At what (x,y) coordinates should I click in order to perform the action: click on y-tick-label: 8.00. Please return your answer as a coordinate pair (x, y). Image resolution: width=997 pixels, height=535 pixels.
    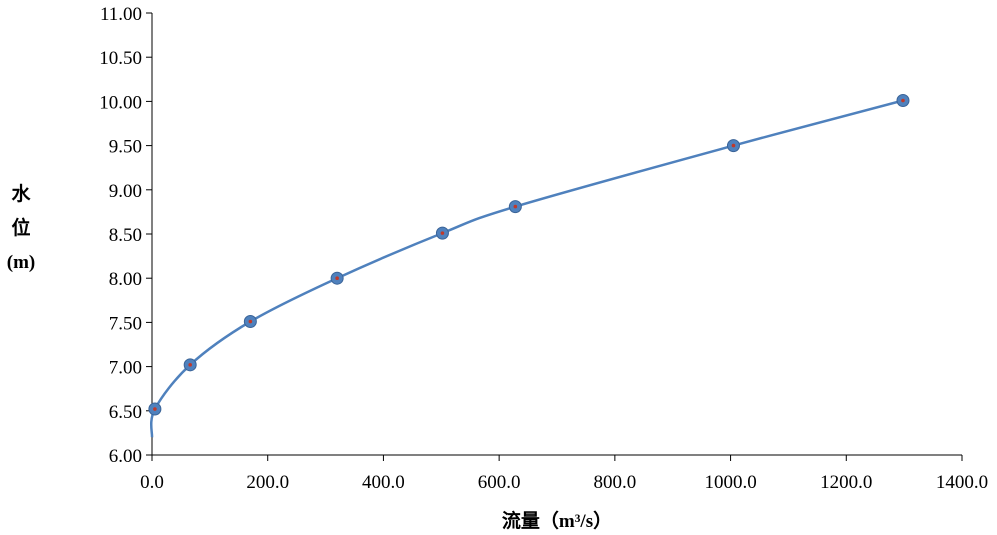
    Looking at the image, I should click on (125, 279).